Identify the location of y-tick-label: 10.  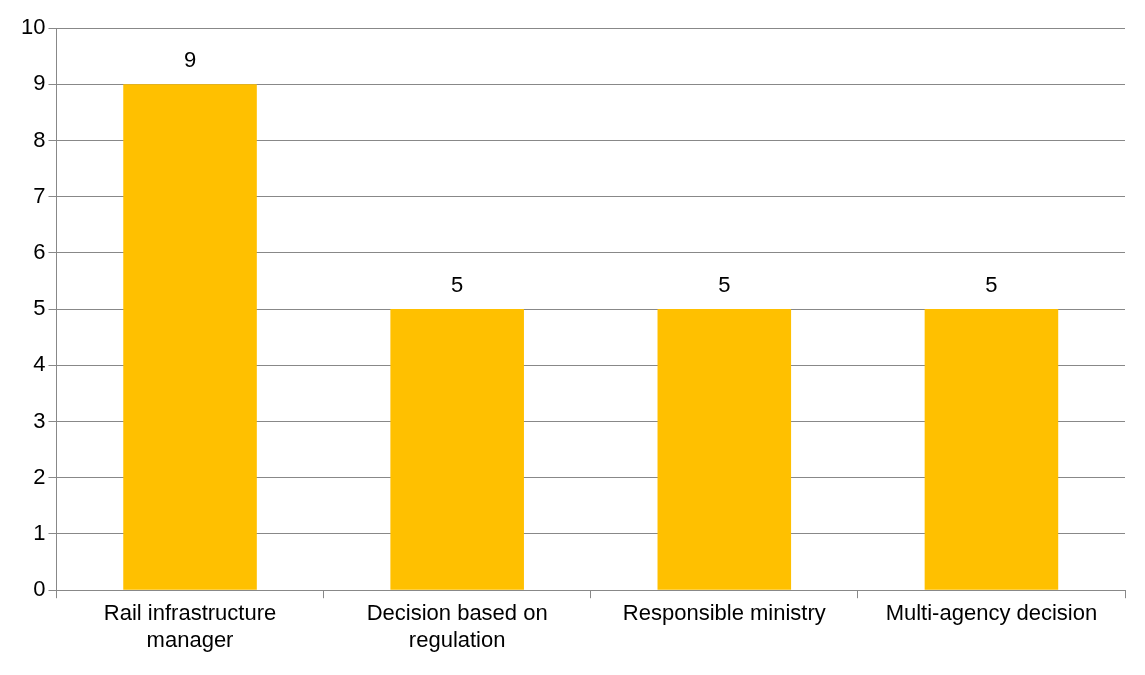
(33, 27).